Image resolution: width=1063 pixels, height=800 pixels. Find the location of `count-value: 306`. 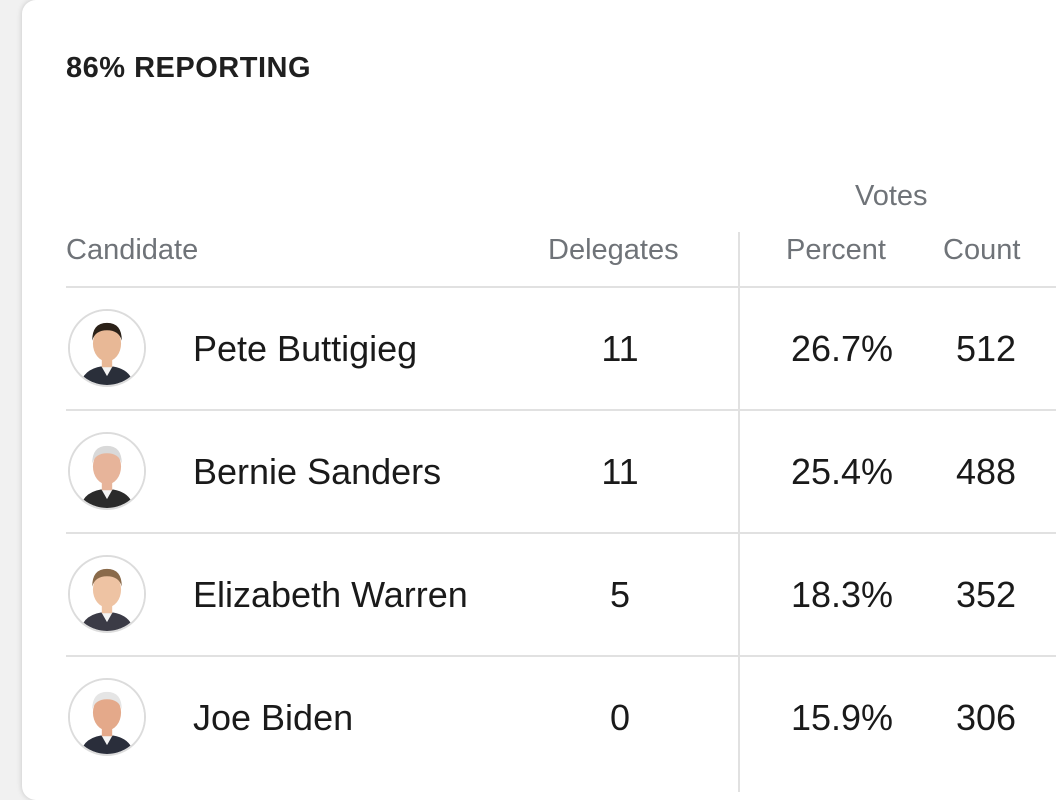

count-value: 306 is located at coordinates (986, 717).